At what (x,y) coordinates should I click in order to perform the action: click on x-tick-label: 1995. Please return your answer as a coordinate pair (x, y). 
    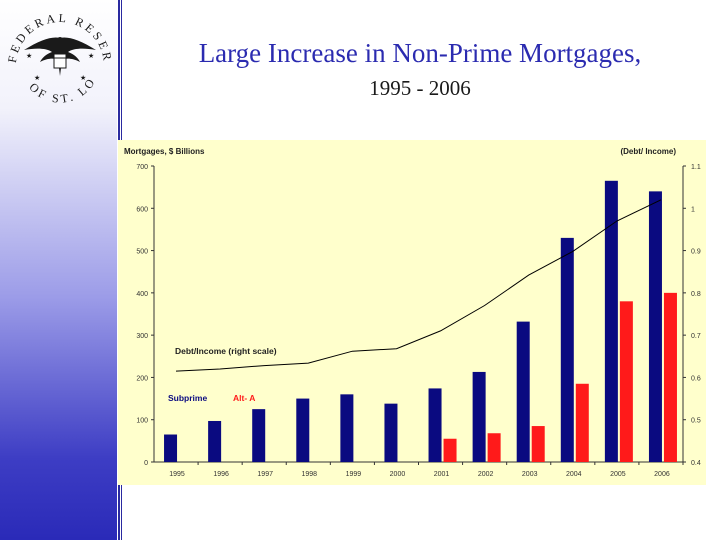
    Looking at the image, I should click on (177, 474).